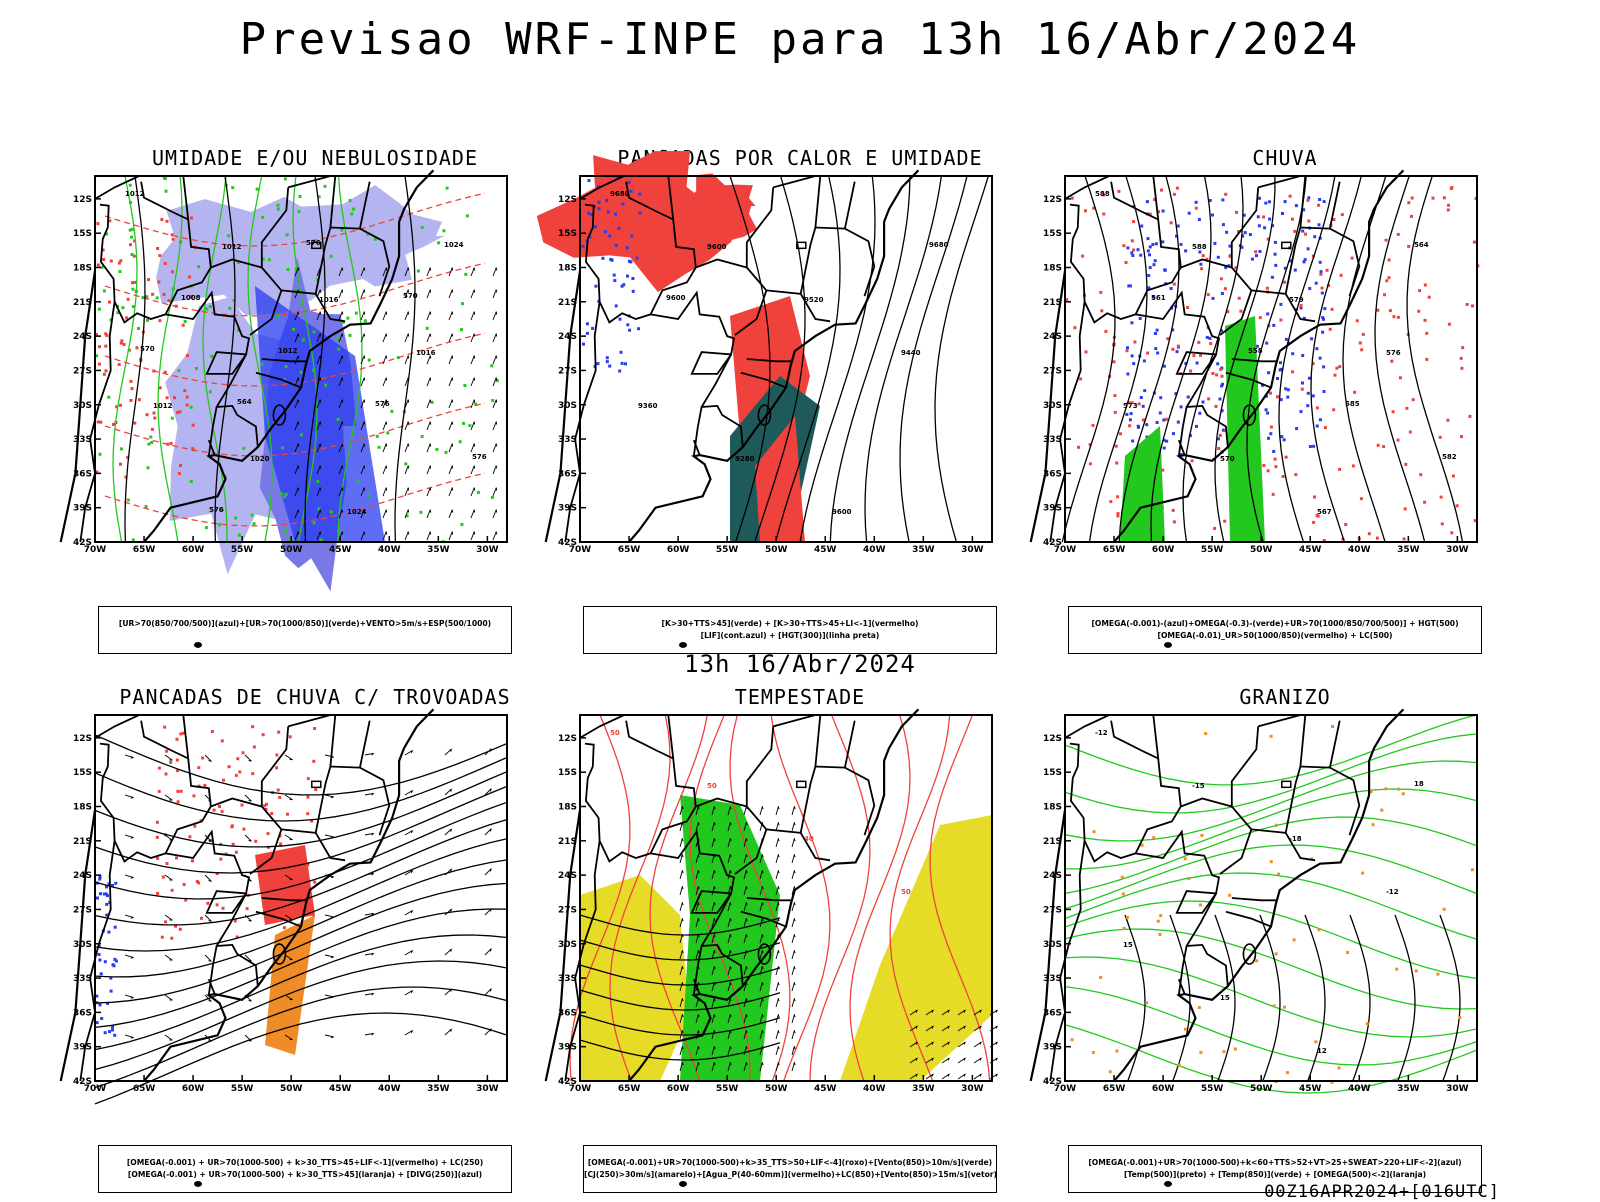  Describe the element at coordinates (1435, 359) in the screenshot. I see `hgt500-contour` at that location.